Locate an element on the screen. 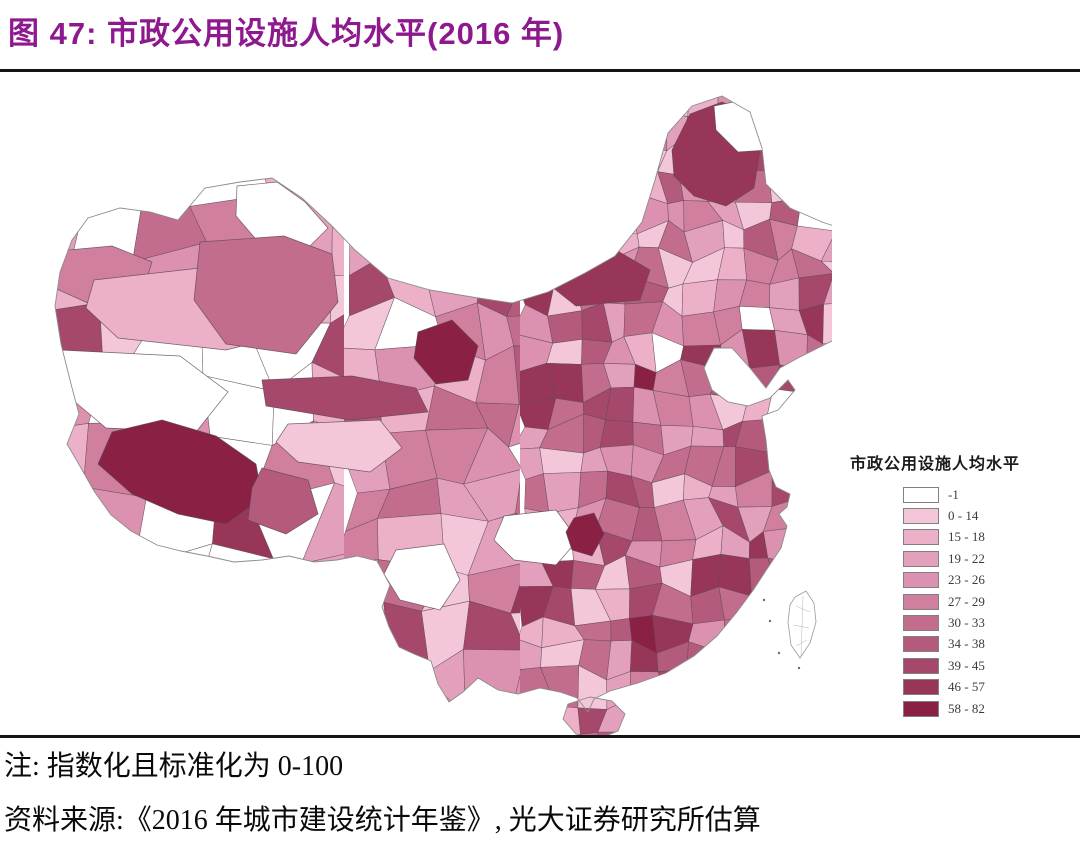 This screenshot has width=1080, height=854. legend-label: 58 - 82 is located at coordinates (966, 708).